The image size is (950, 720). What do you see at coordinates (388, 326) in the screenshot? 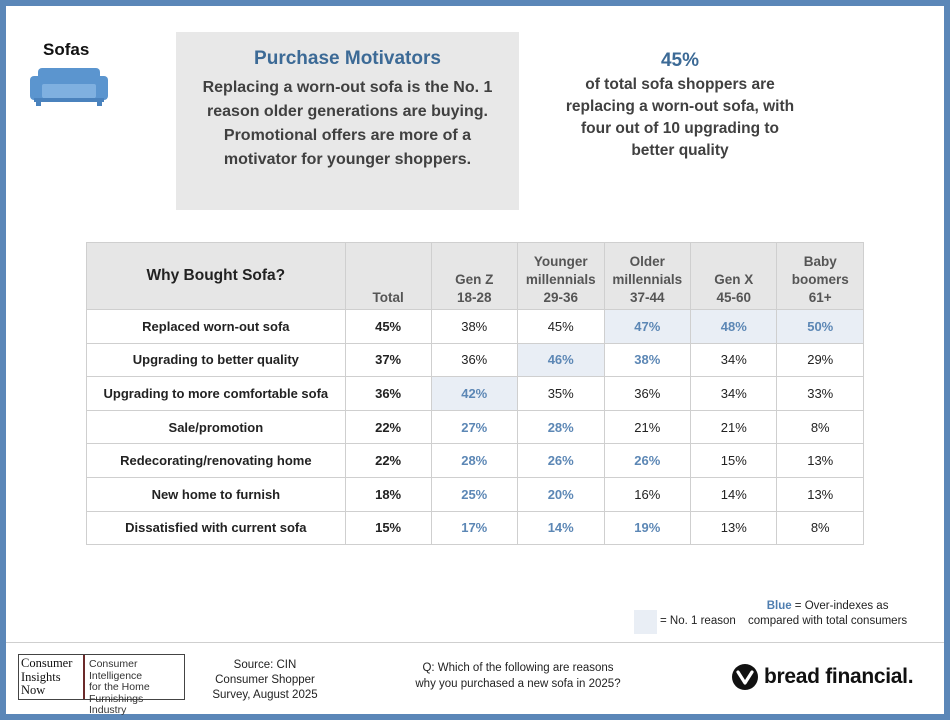
I see `total-cell: 45%` at bounding box center [388, 326].